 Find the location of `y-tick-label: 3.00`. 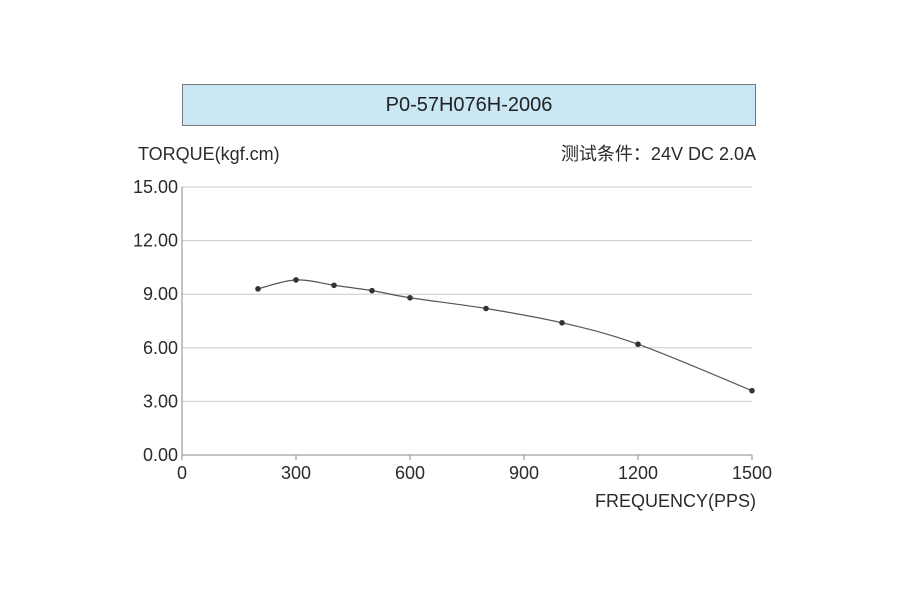

y-tick-label: 3.00 is located at coordinates (160, 401).